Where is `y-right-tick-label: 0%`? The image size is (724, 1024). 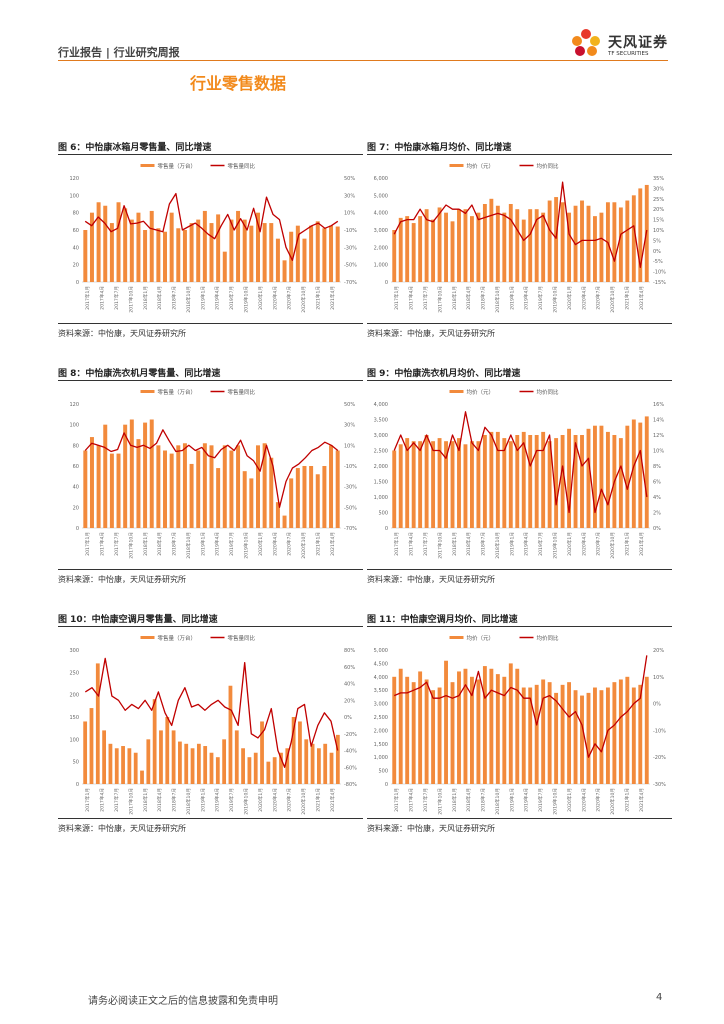
y-right-tick-label: 0% is located at coordinates (657, 252).